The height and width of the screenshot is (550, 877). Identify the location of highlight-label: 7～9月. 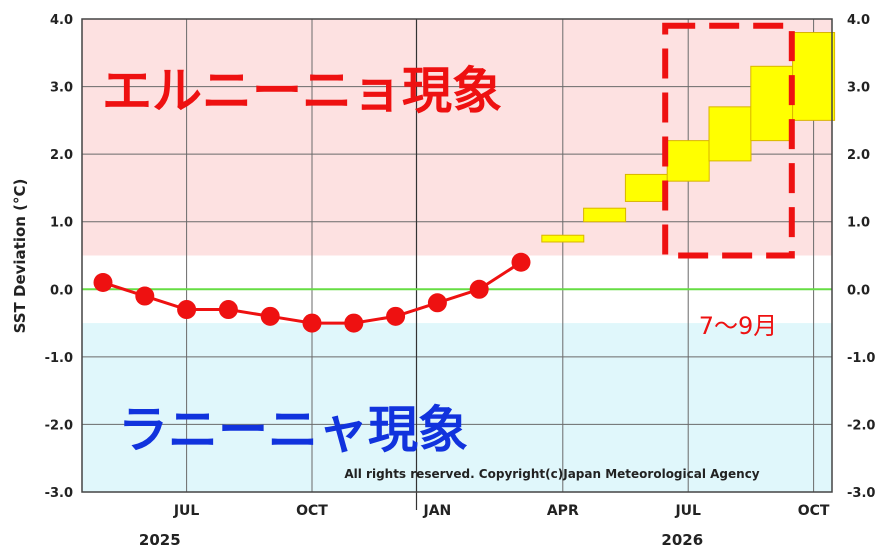
(738, 326).